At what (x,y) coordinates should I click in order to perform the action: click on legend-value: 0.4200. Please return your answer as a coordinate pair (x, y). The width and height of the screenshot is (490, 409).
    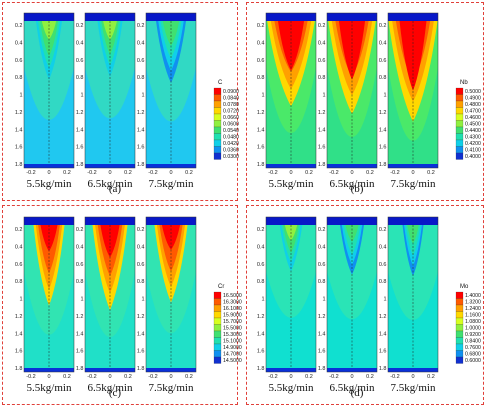
    Looking at the image, I should click on (473, 144).